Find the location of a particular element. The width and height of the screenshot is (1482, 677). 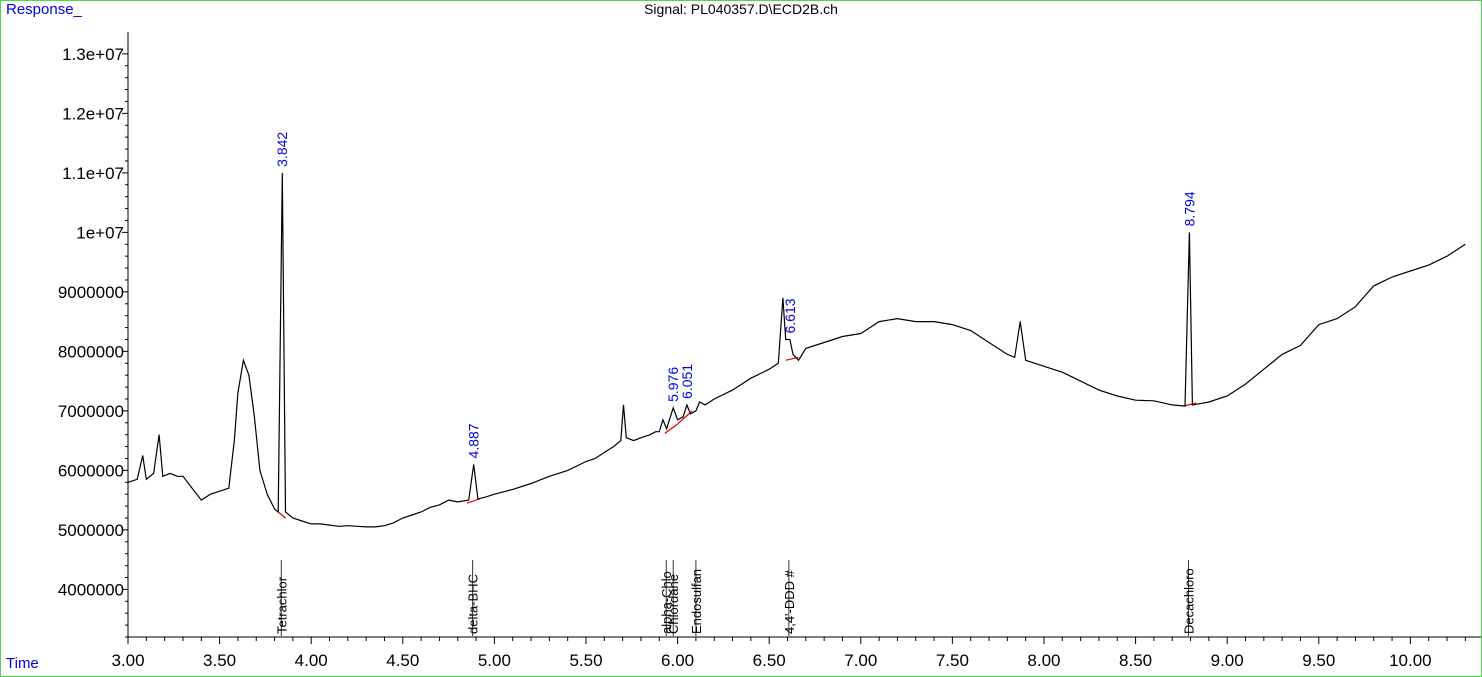

peak-rt-label: 6.613 is located at coordinates (790, 315).